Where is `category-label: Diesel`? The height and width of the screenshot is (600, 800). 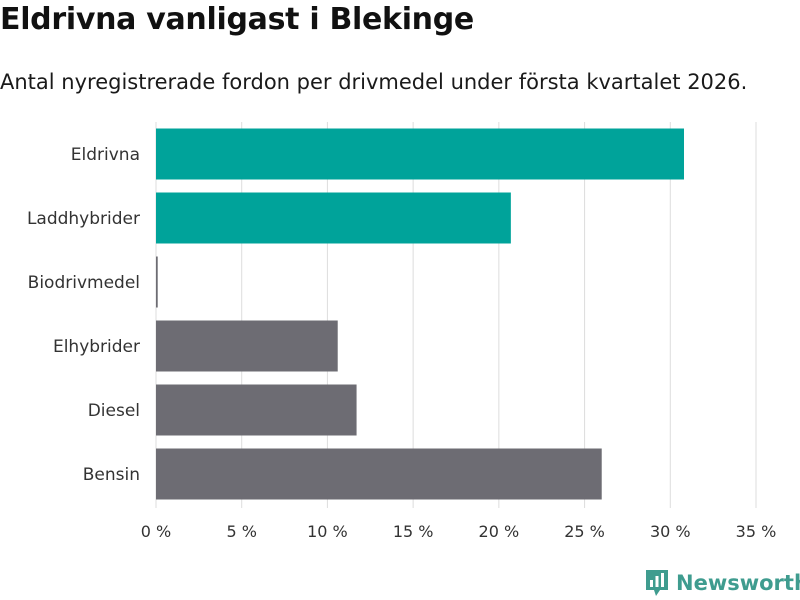 category-label: Diesel is located at coordinates (114, 411).